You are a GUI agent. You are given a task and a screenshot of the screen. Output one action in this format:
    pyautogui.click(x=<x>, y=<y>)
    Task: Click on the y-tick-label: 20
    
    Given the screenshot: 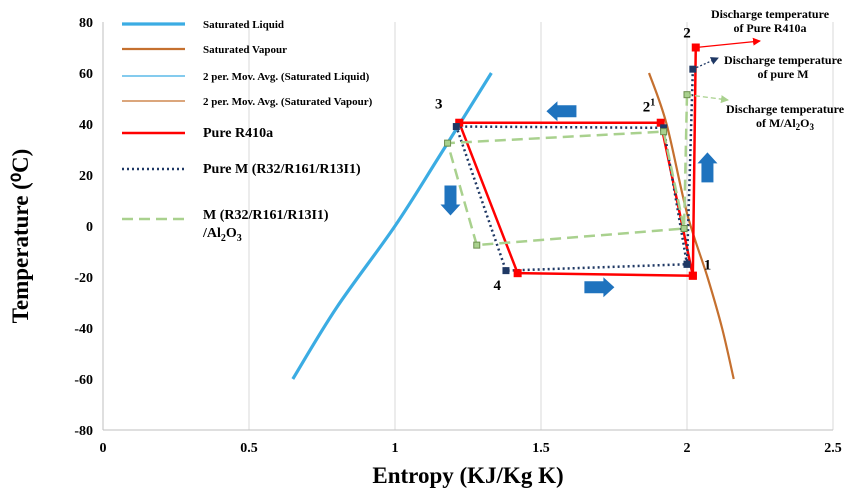 What is the action you would take?
    pyautogui.click(x=86, y=176)
    